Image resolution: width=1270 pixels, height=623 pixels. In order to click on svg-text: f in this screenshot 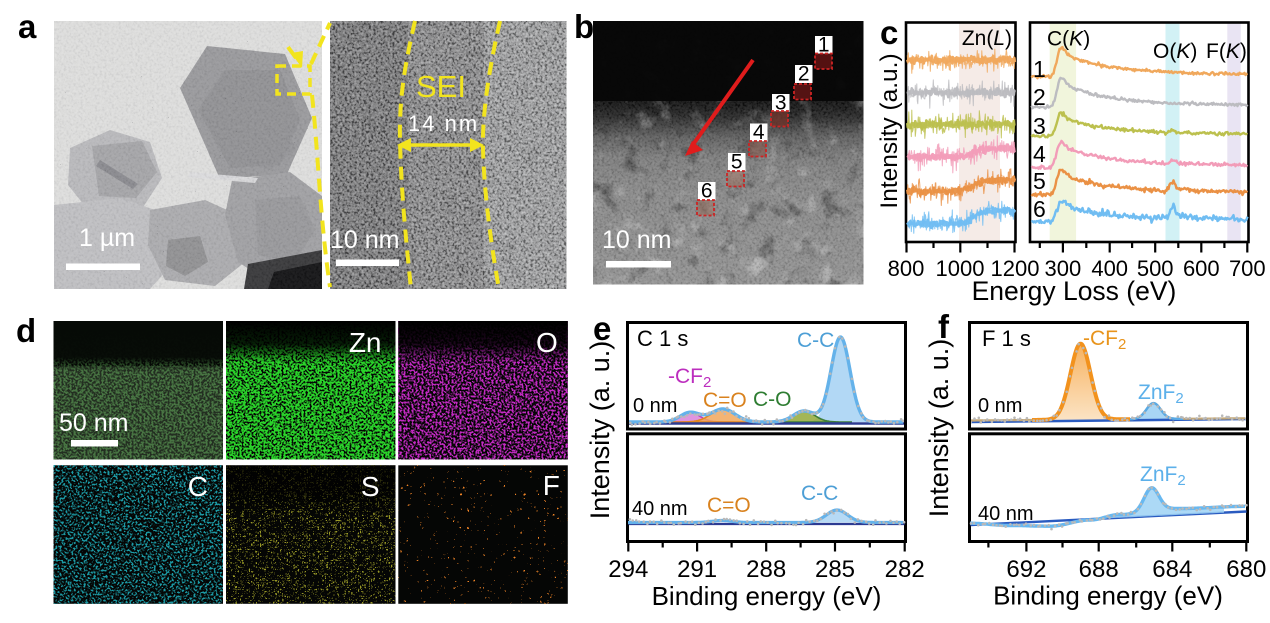, I will do `click(944, 326)`.